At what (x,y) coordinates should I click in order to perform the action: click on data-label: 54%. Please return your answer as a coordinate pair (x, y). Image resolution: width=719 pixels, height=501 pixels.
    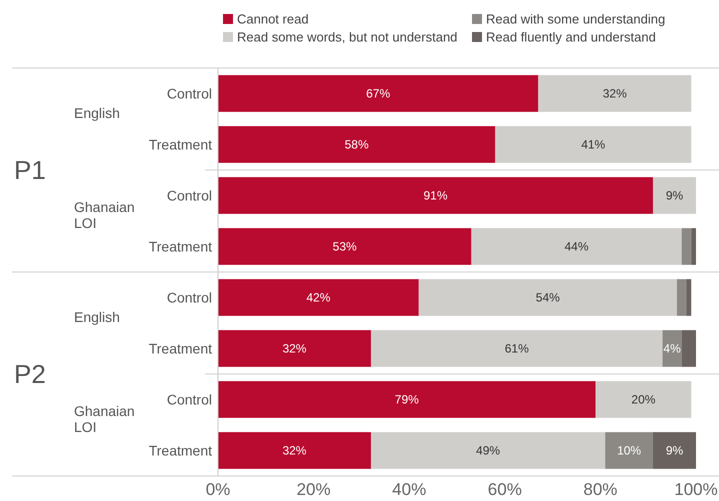
    Looking at the image, I should click on (548, 297).